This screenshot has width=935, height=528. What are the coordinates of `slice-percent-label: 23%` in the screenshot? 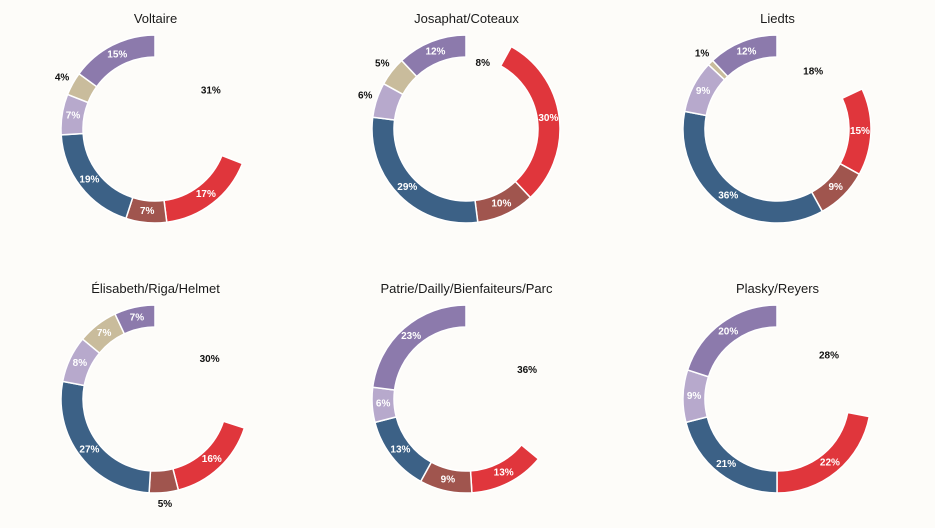 It's located at (411, 336).